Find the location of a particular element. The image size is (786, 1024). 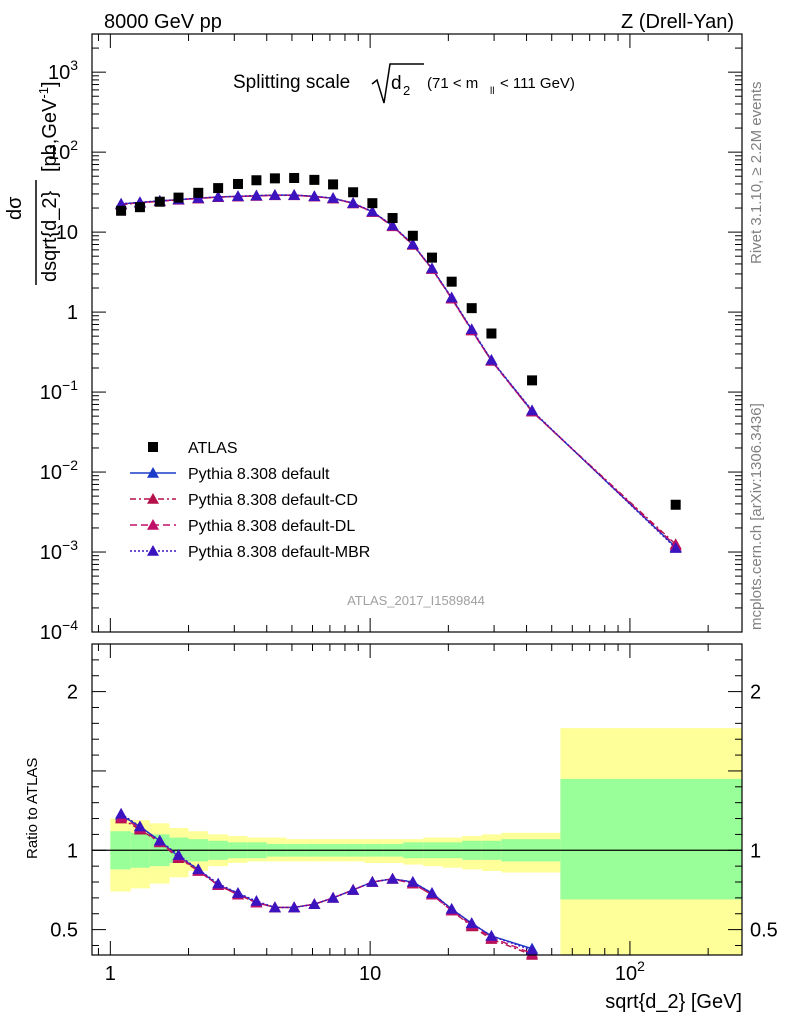

x-tick-label: 1 is located at coordinates (110, 974).